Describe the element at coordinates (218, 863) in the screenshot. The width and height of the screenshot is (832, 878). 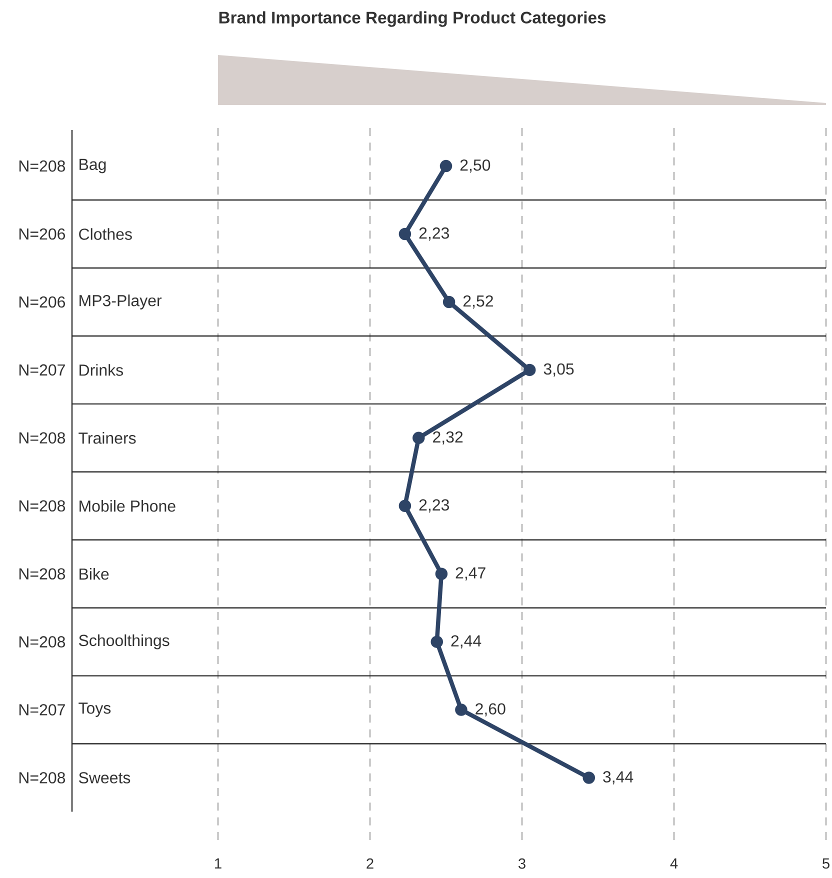
I see `x-tick-label: 1` at that location.